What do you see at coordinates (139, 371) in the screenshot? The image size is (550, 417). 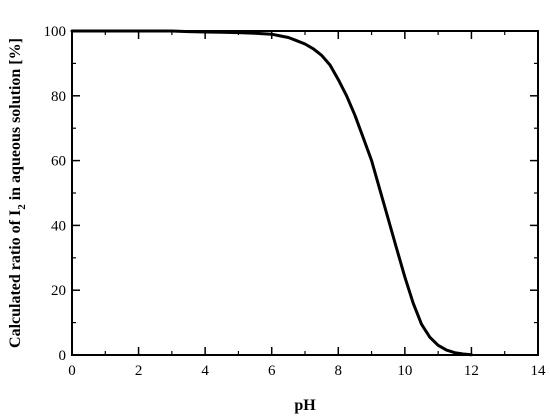 I see `x-tick-label: 2` at bounding box center [139, 371].